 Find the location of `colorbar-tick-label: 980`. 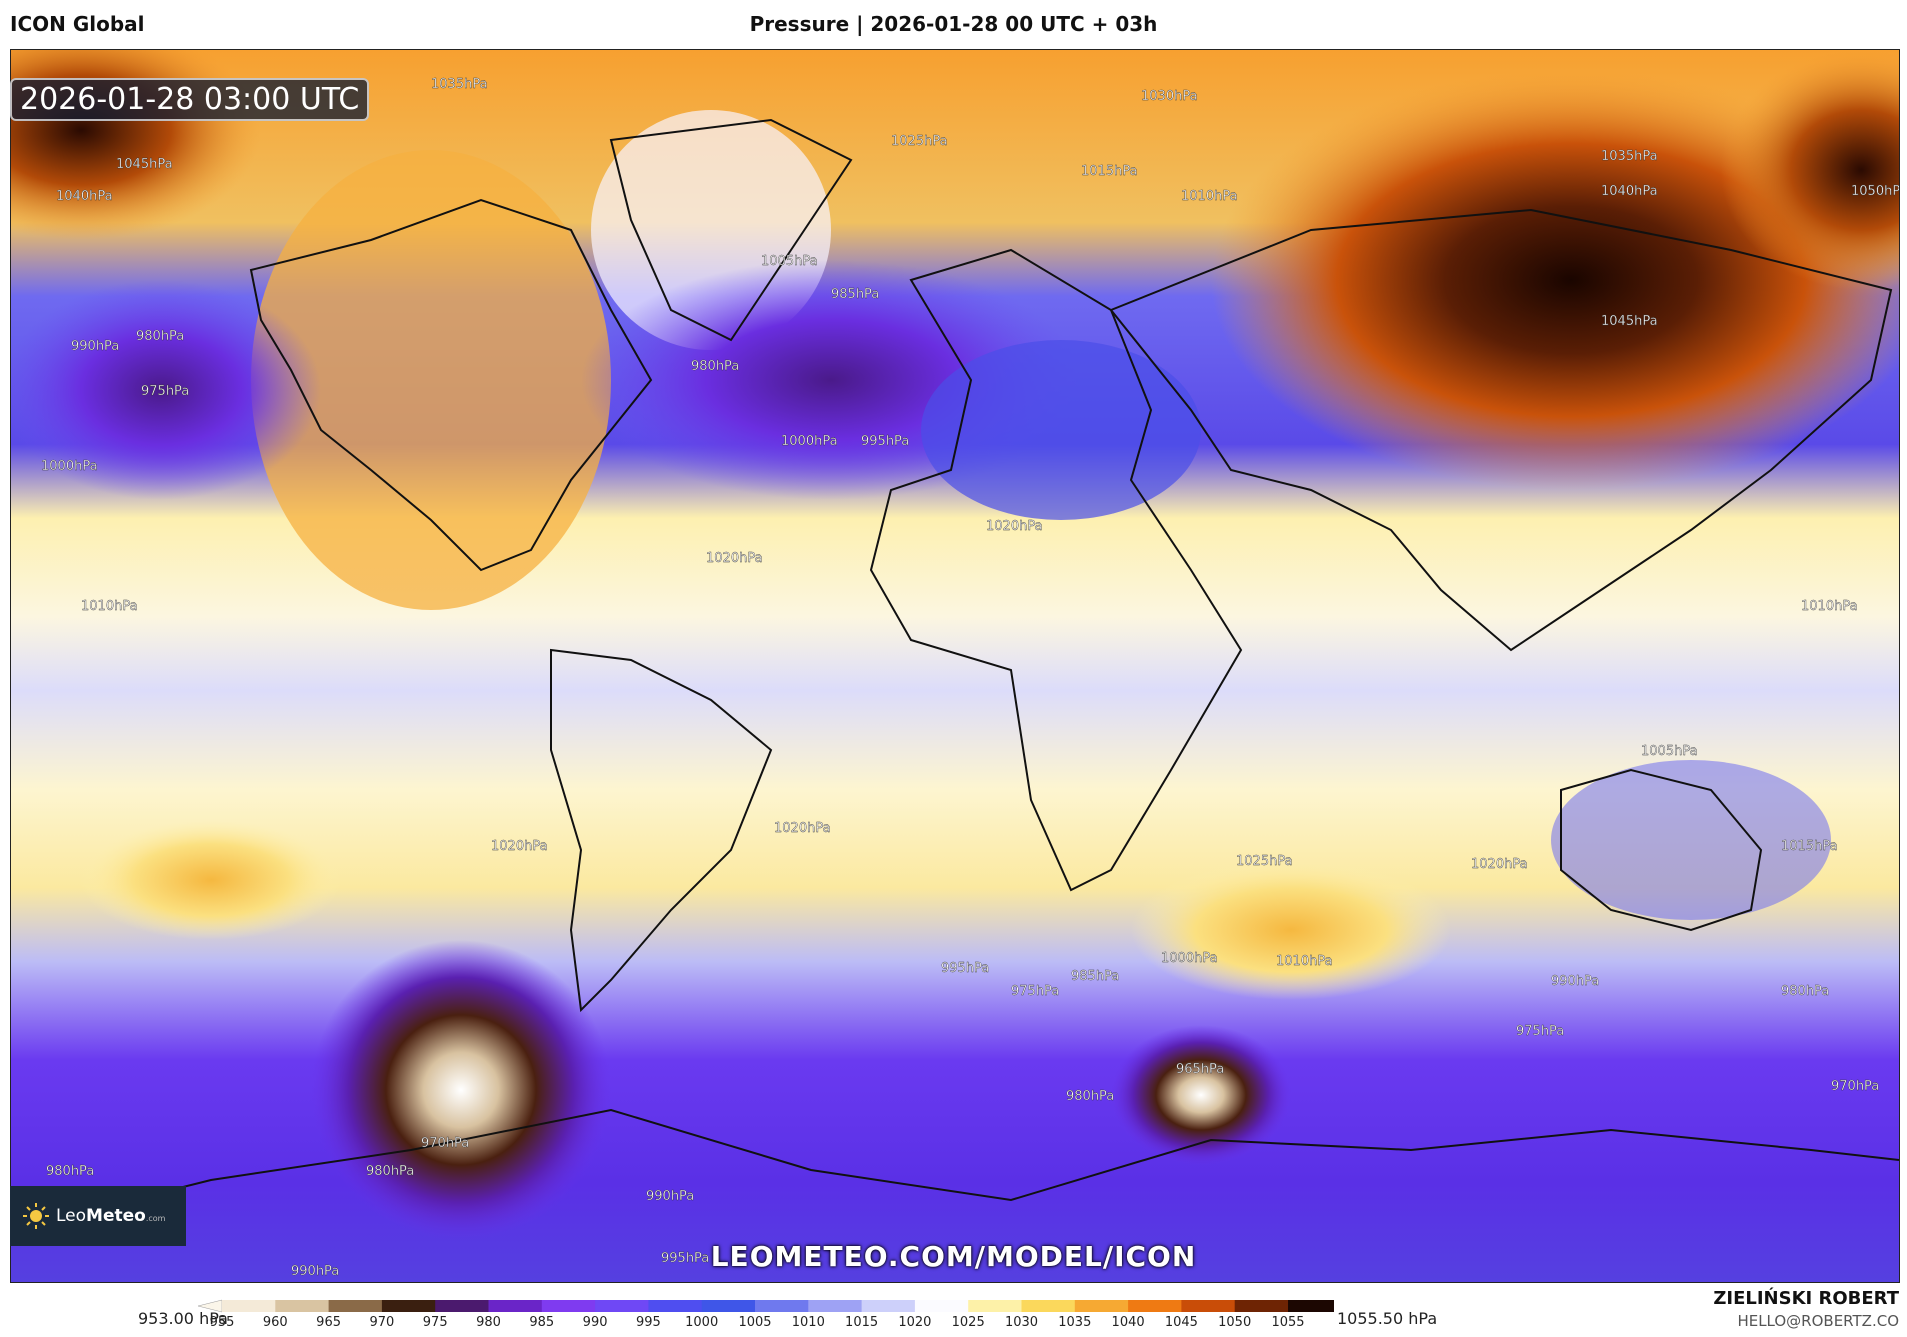

colorbar-tick-label: 980 is located at coordinates (488, 1322).